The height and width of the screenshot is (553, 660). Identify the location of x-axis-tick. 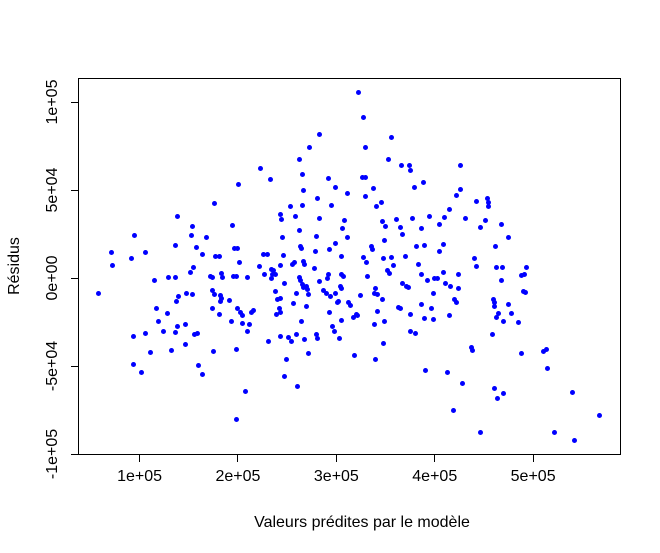
(140, 458).